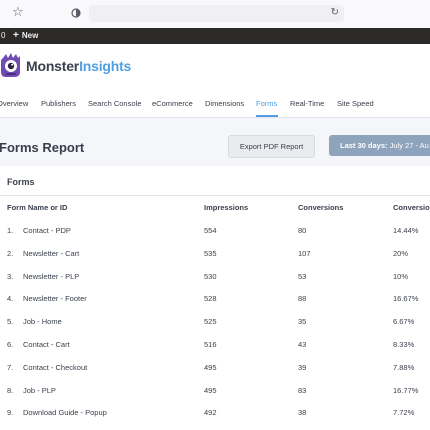 The image size is (430, 430). I want to click on conversions-value: 38, so click(302, 413).